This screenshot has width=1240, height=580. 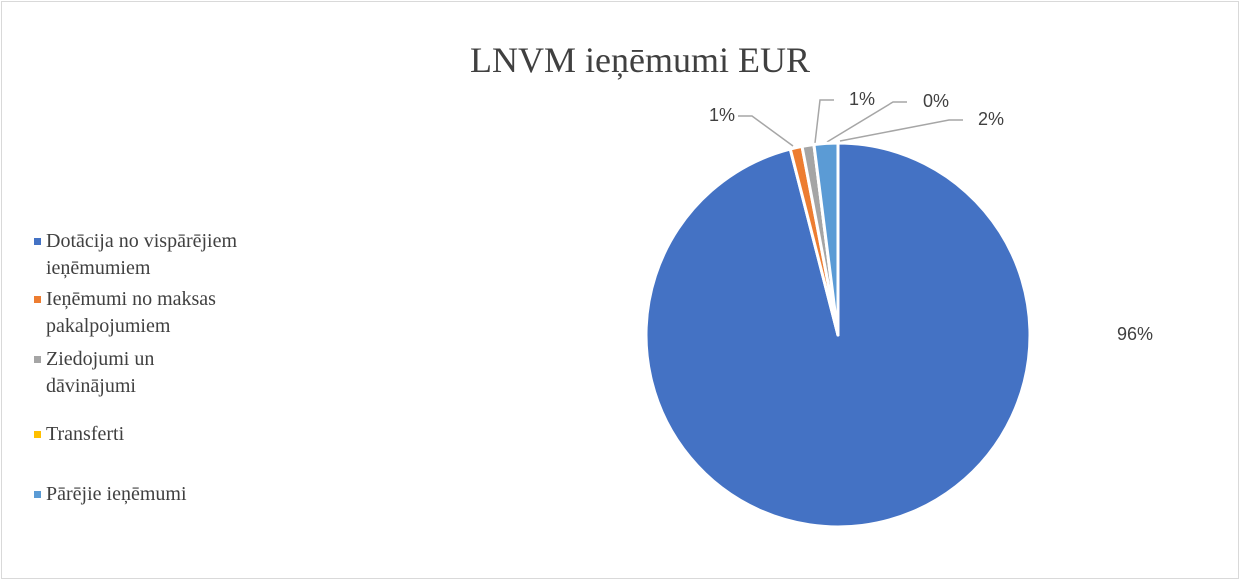 I want to click on chart-title: LNVM ieņēmumi EUR, so click(x=640, y=60).